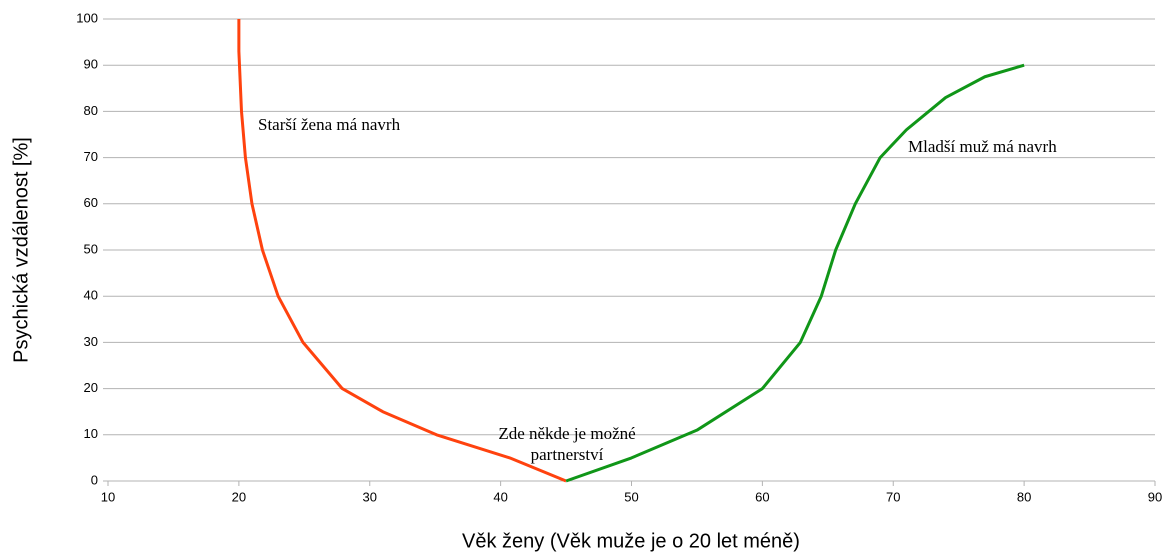  What do you see at coordinates (1155, 496) in the screenshot?
I see `x-tick-label: 90` at bounding box center [1155, 496].